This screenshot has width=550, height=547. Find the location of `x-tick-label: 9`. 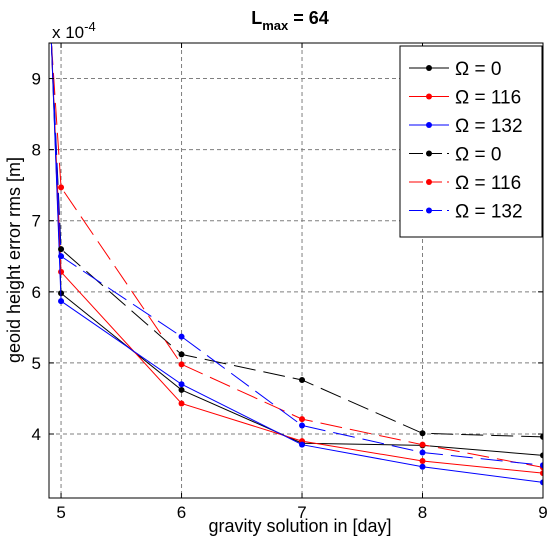

x-tick-label: 9 is located at coordinates (542, 512).